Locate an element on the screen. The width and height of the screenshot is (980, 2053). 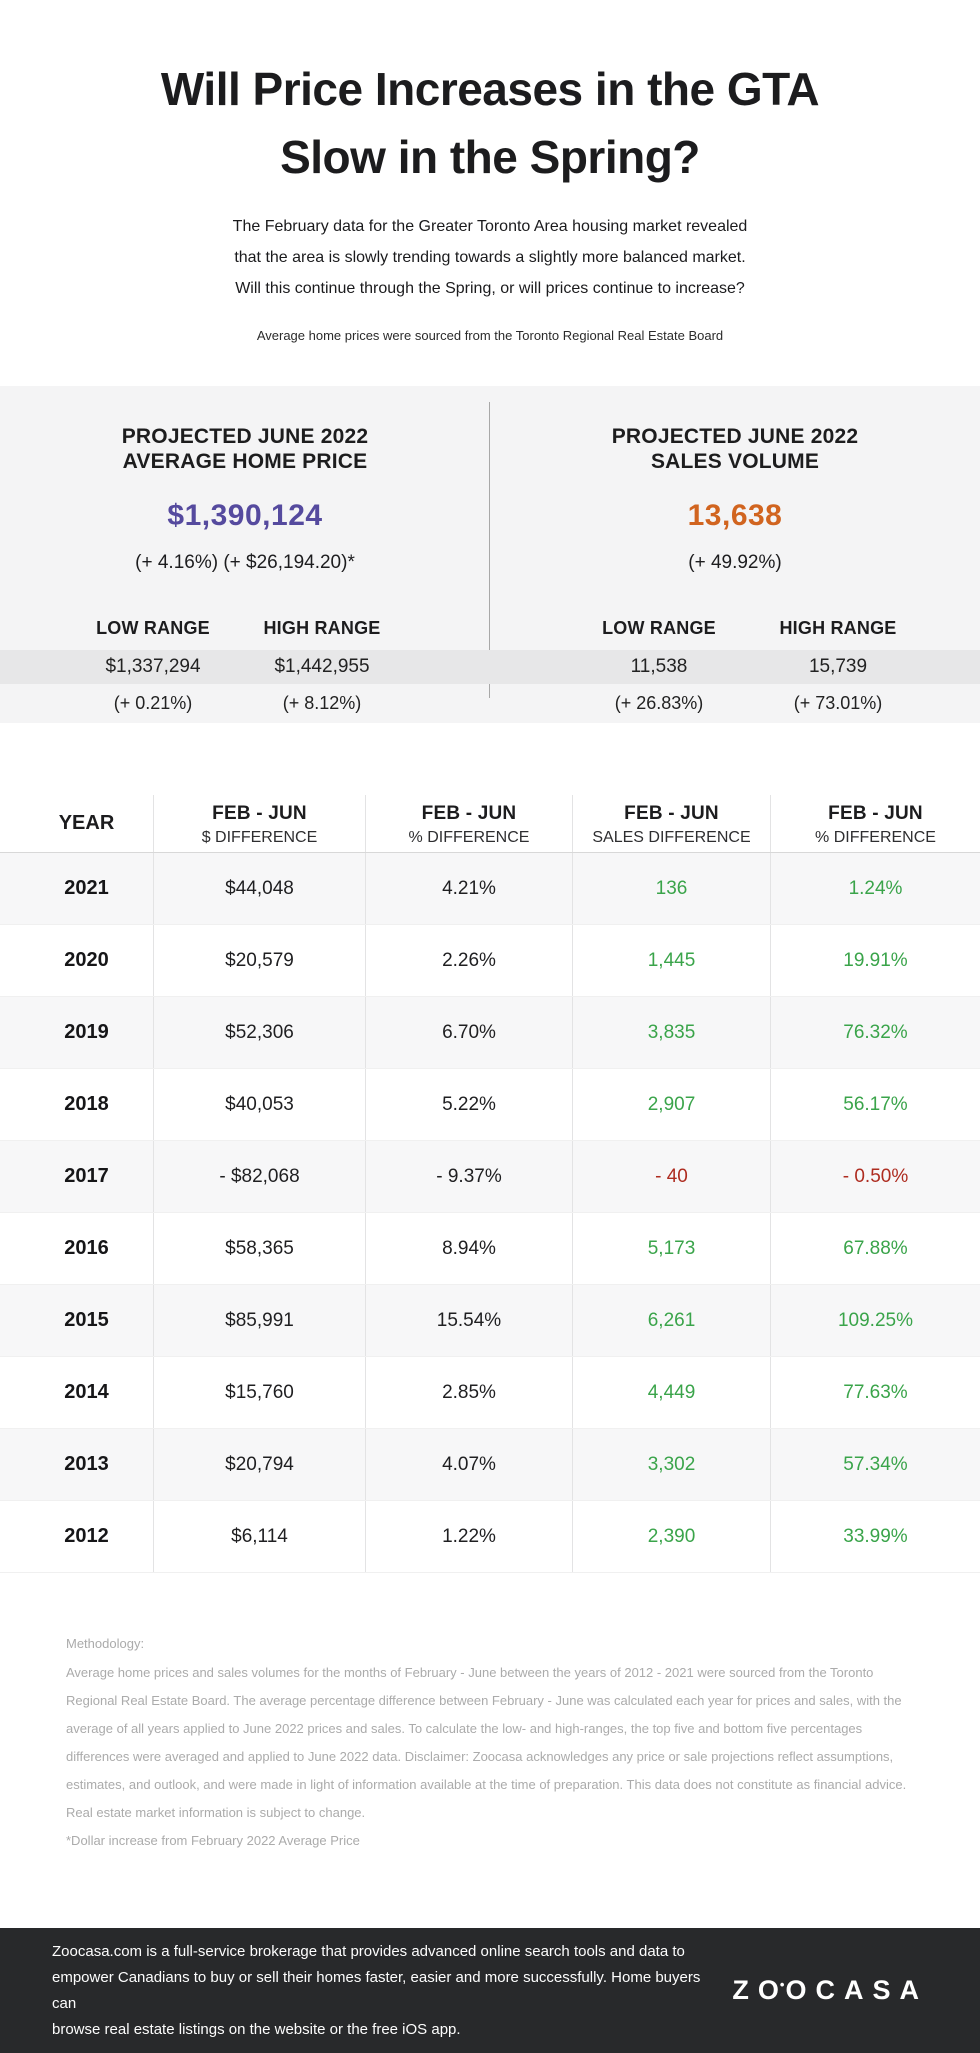
pct-diff-cell: 2.26% is located at coordinates (469, 960).